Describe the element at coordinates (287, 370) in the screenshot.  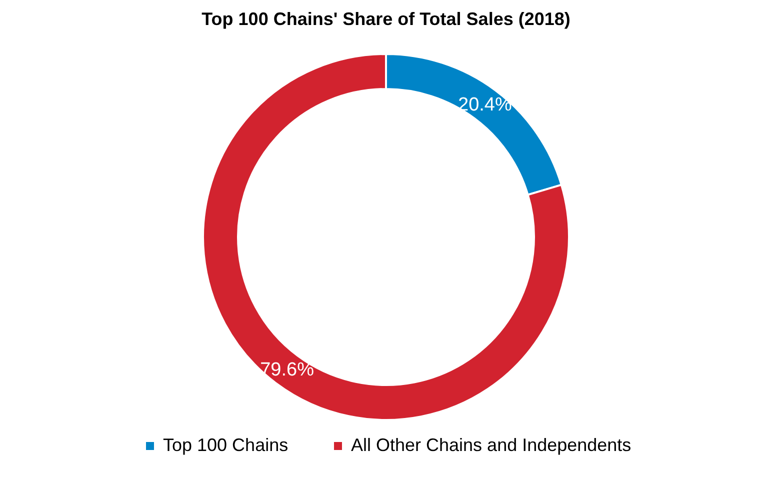
I see `data-label: 79.6%` at that location.